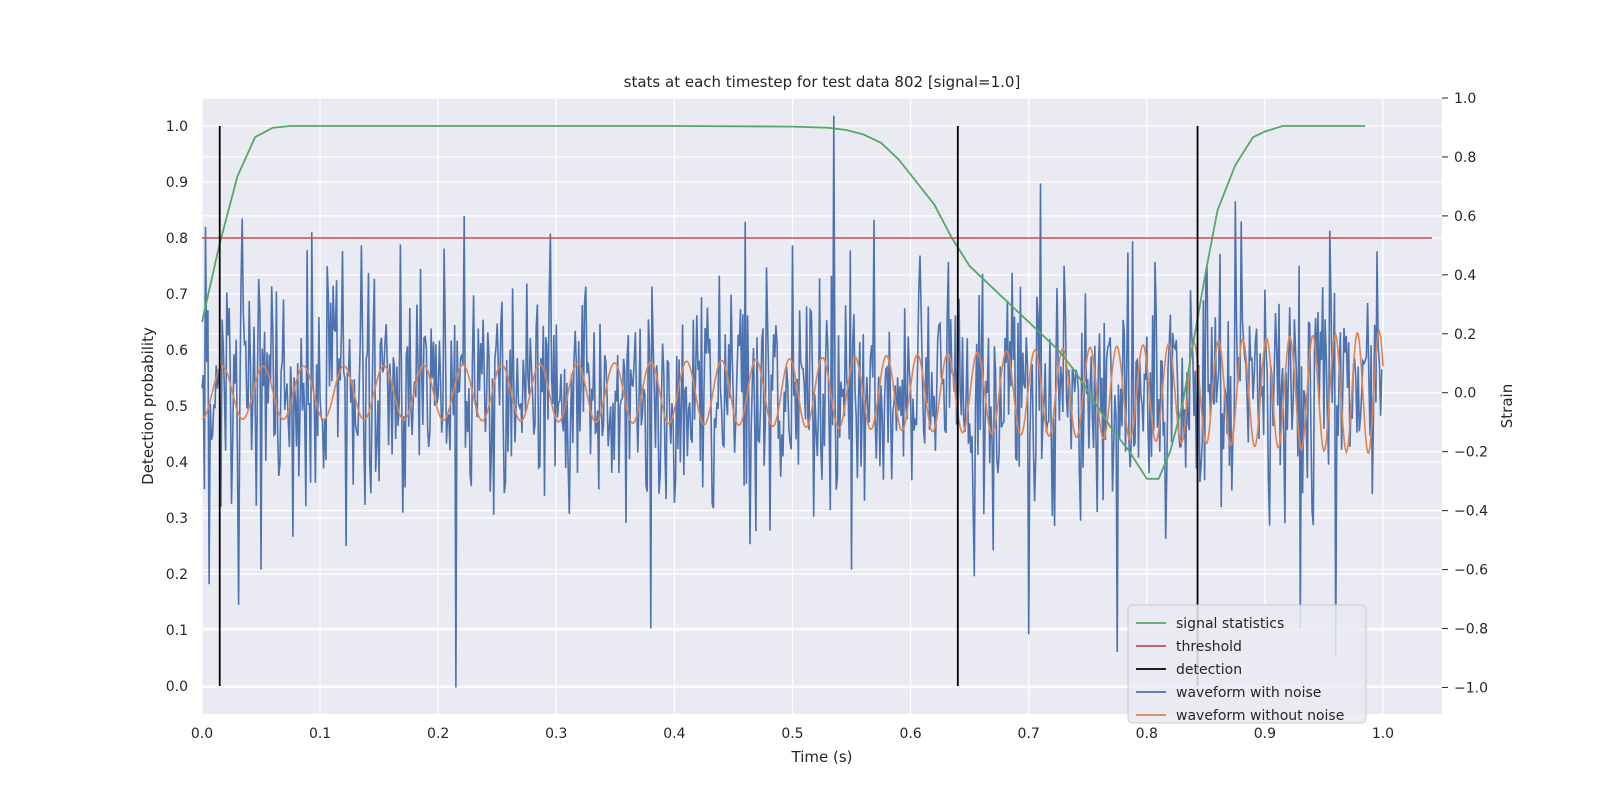 Image resolution: width=1600 pixels, height=800 pixels. Describe the element at coordinates (674, 734) in the screenshot. I see `x-tick-label: 0.4` at that location.